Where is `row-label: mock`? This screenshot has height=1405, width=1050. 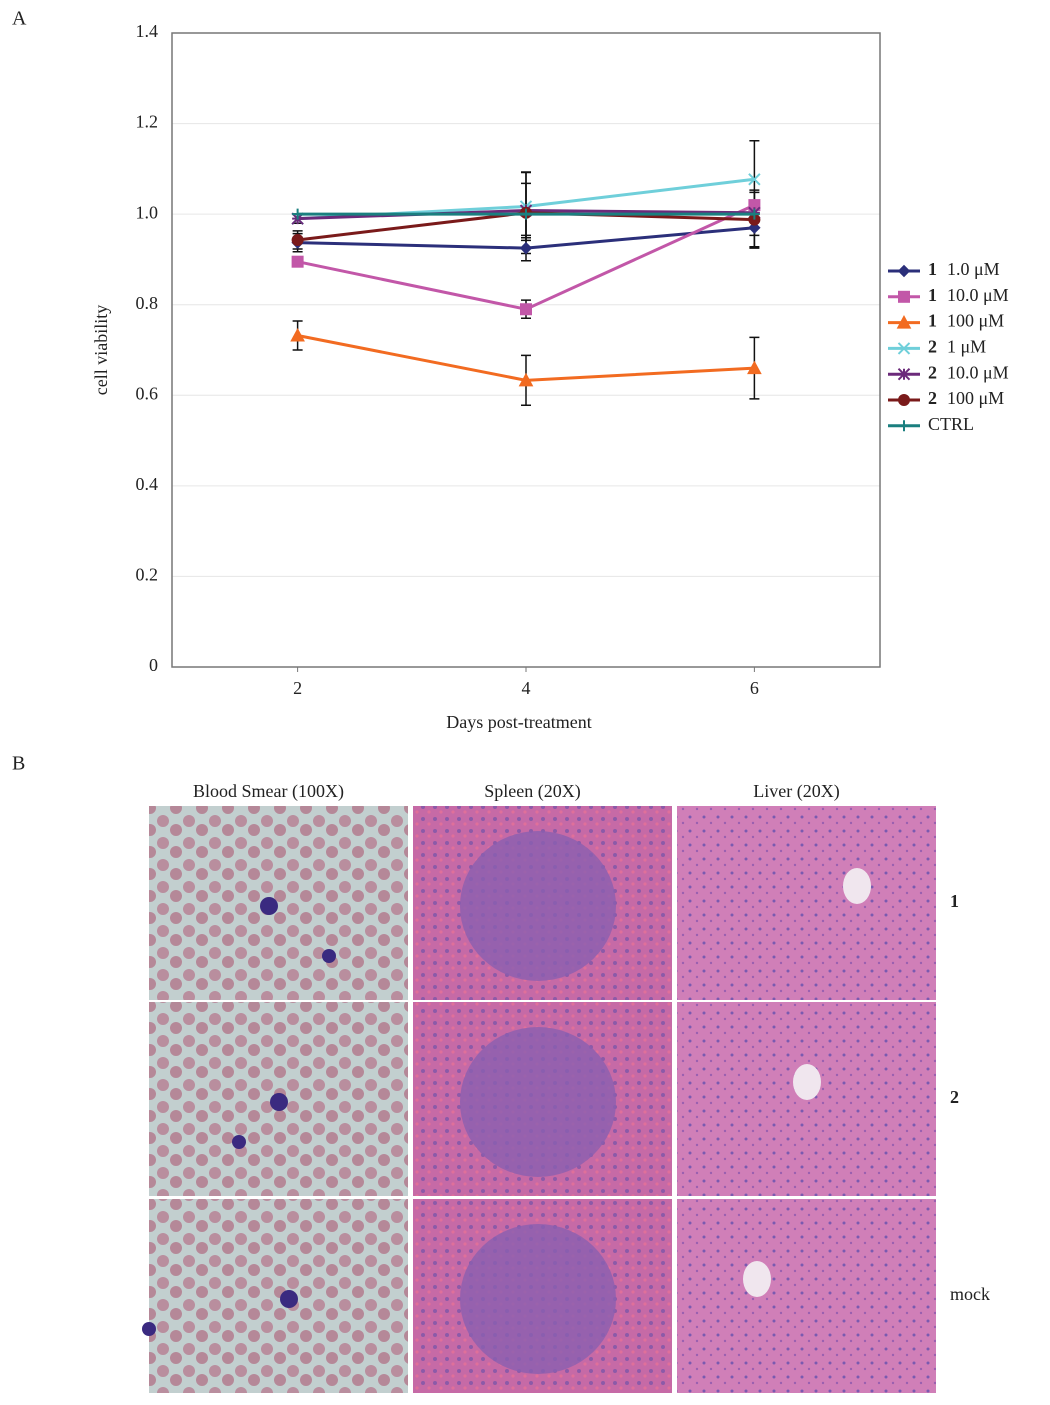 row-label: mock is located at coordinates (970, 1294).